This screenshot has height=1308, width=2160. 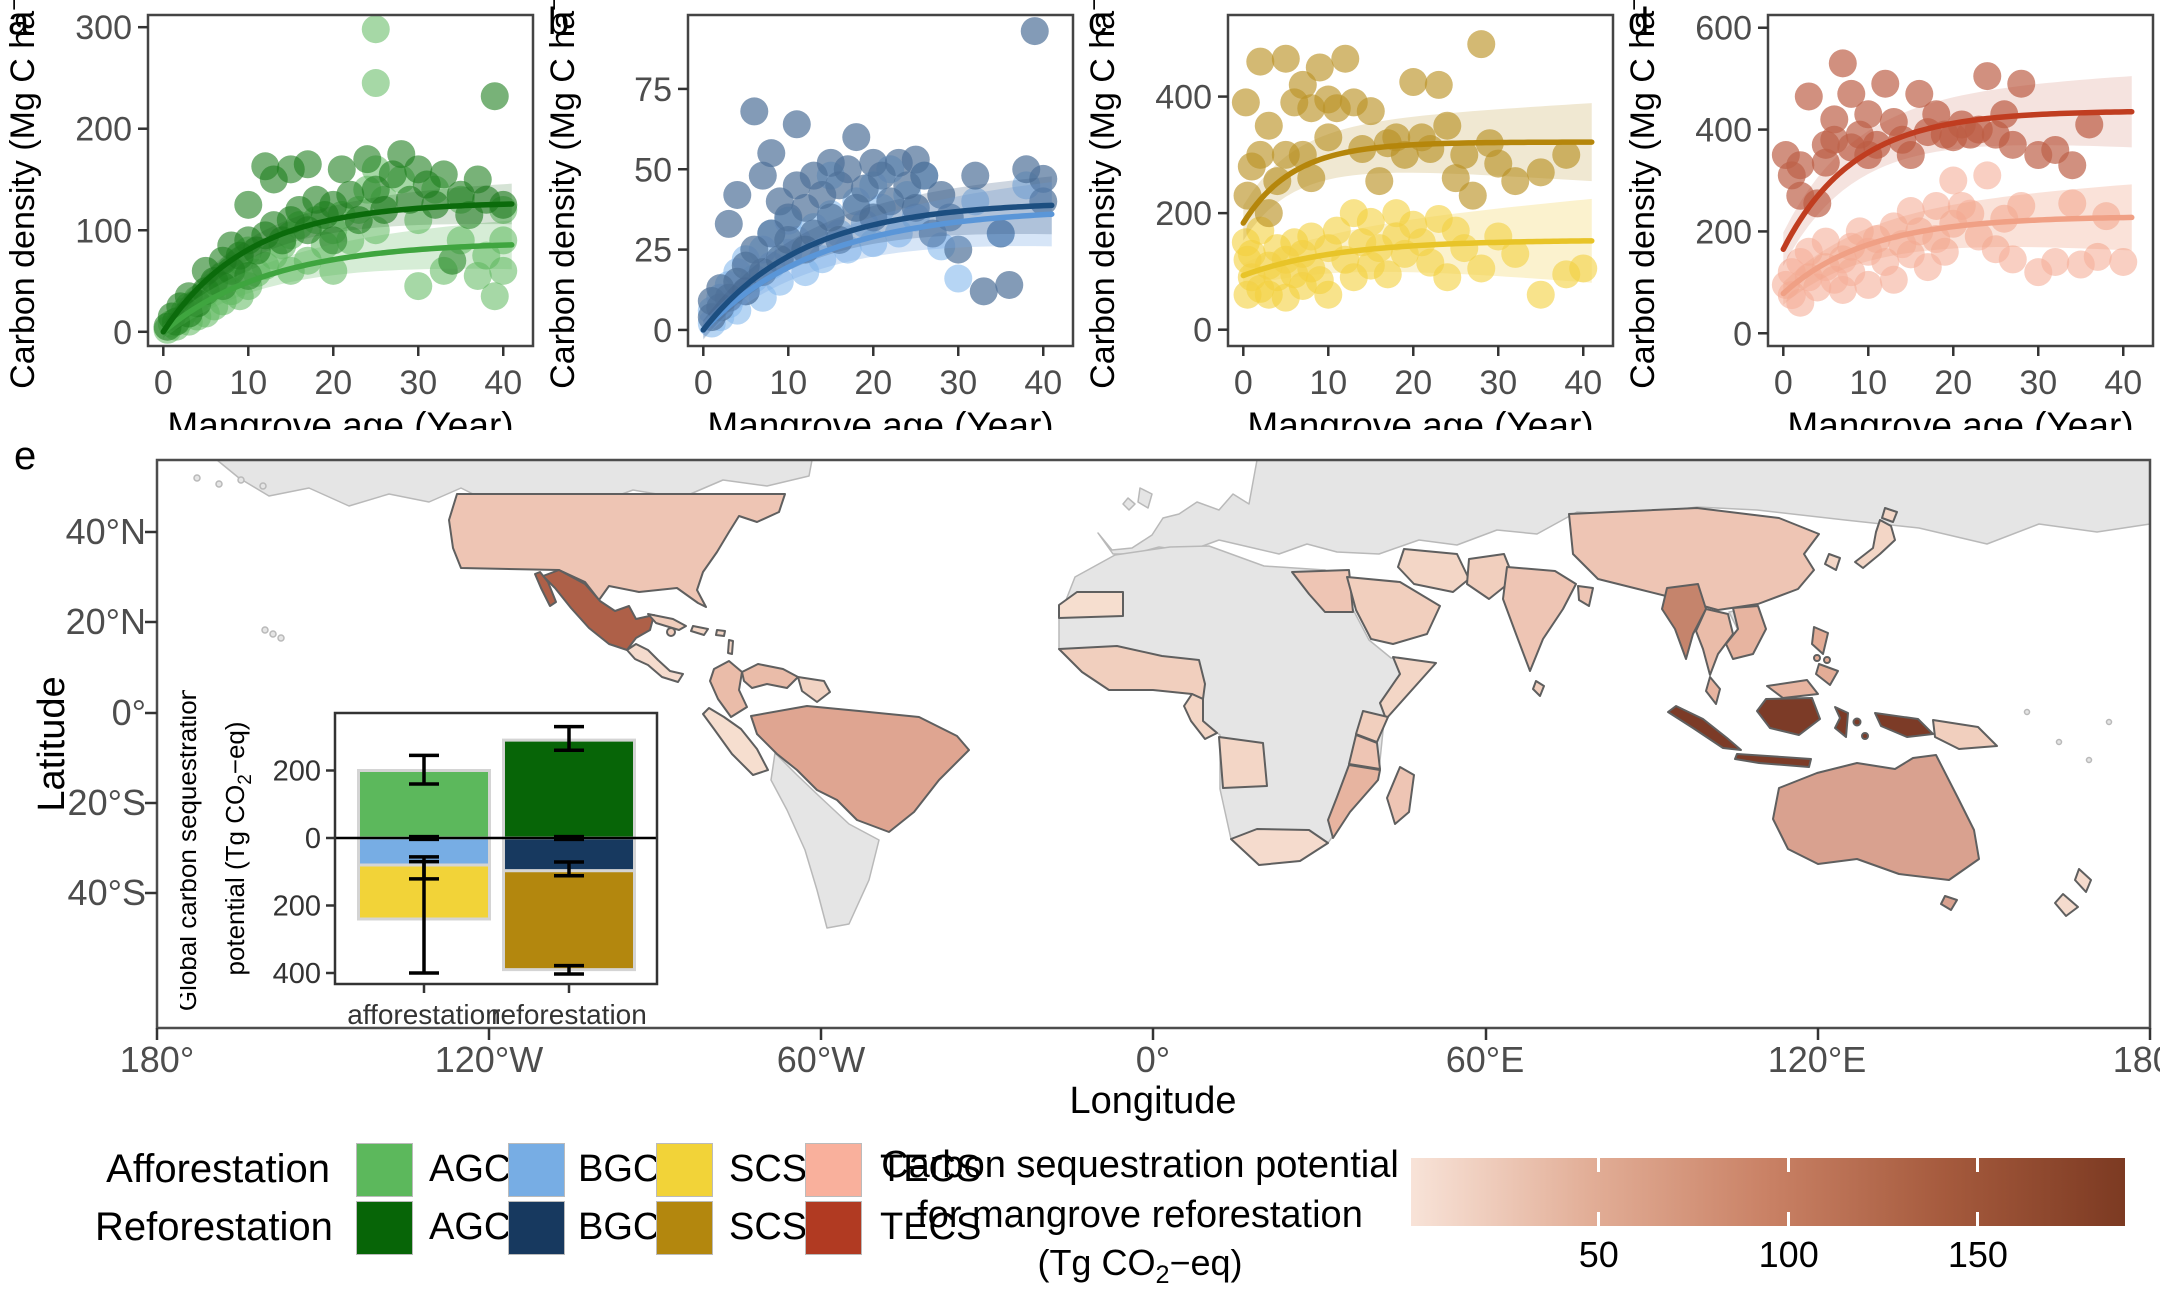 I want to click on inset-y-tick-label: 200, so click(x=297, y=772).